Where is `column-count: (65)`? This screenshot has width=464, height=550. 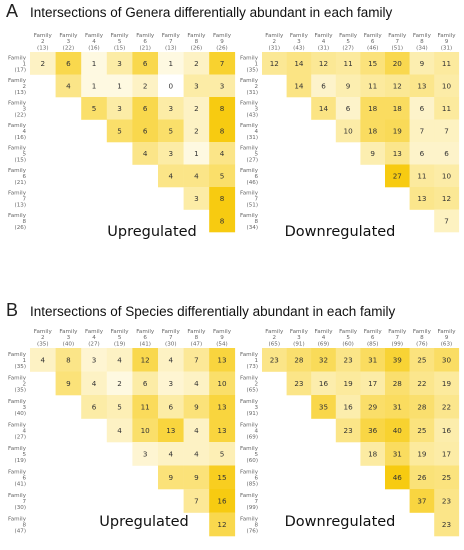 column-count: (65) is located at coordinates (274, 345).